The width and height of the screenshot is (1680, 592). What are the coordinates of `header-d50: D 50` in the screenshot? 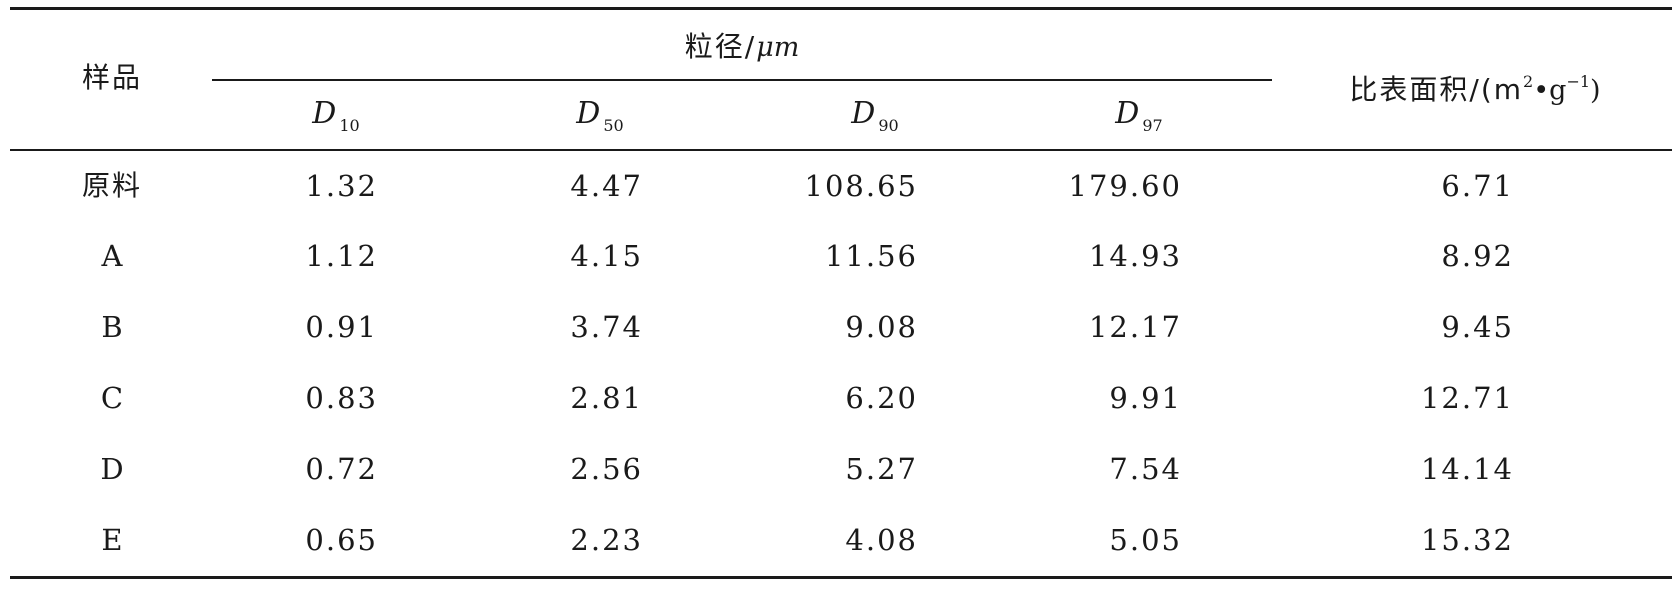 It's located at (600, 115).